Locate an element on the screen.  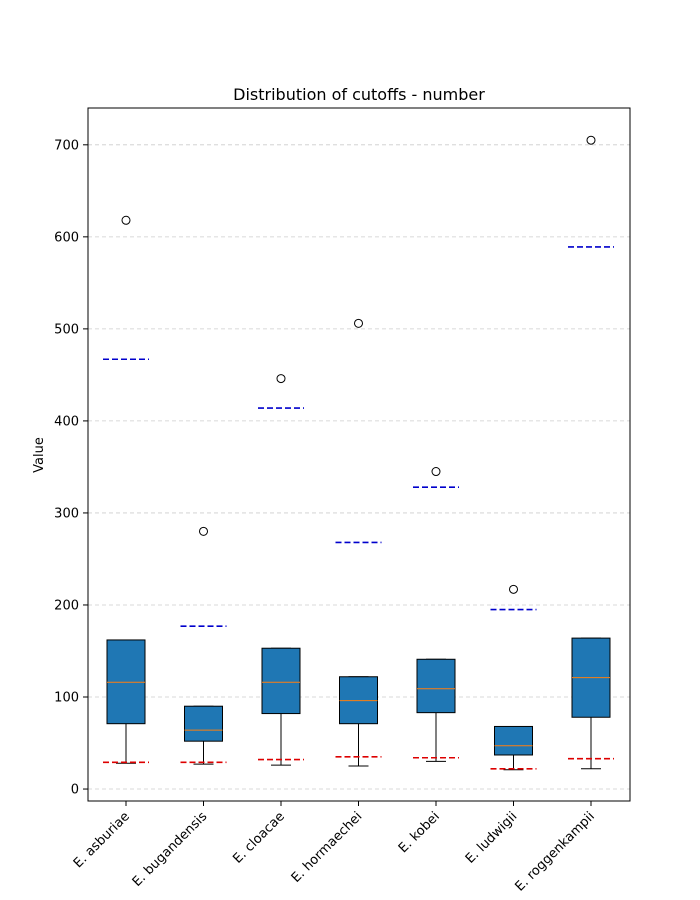
y-tick-label: 0 is located at coordinates (75, 790).